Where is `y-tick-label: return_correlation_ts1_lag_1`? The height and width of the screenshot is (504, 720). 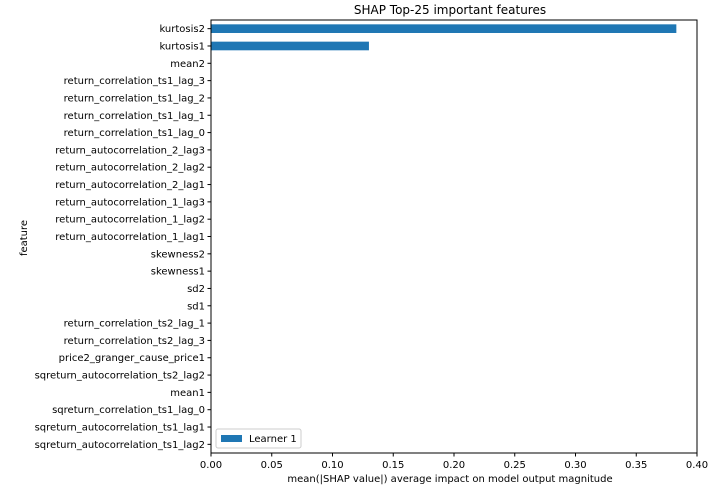 y-tick-label: return_correlation_ts1_lag_1 is located at coordinates (134, 116).